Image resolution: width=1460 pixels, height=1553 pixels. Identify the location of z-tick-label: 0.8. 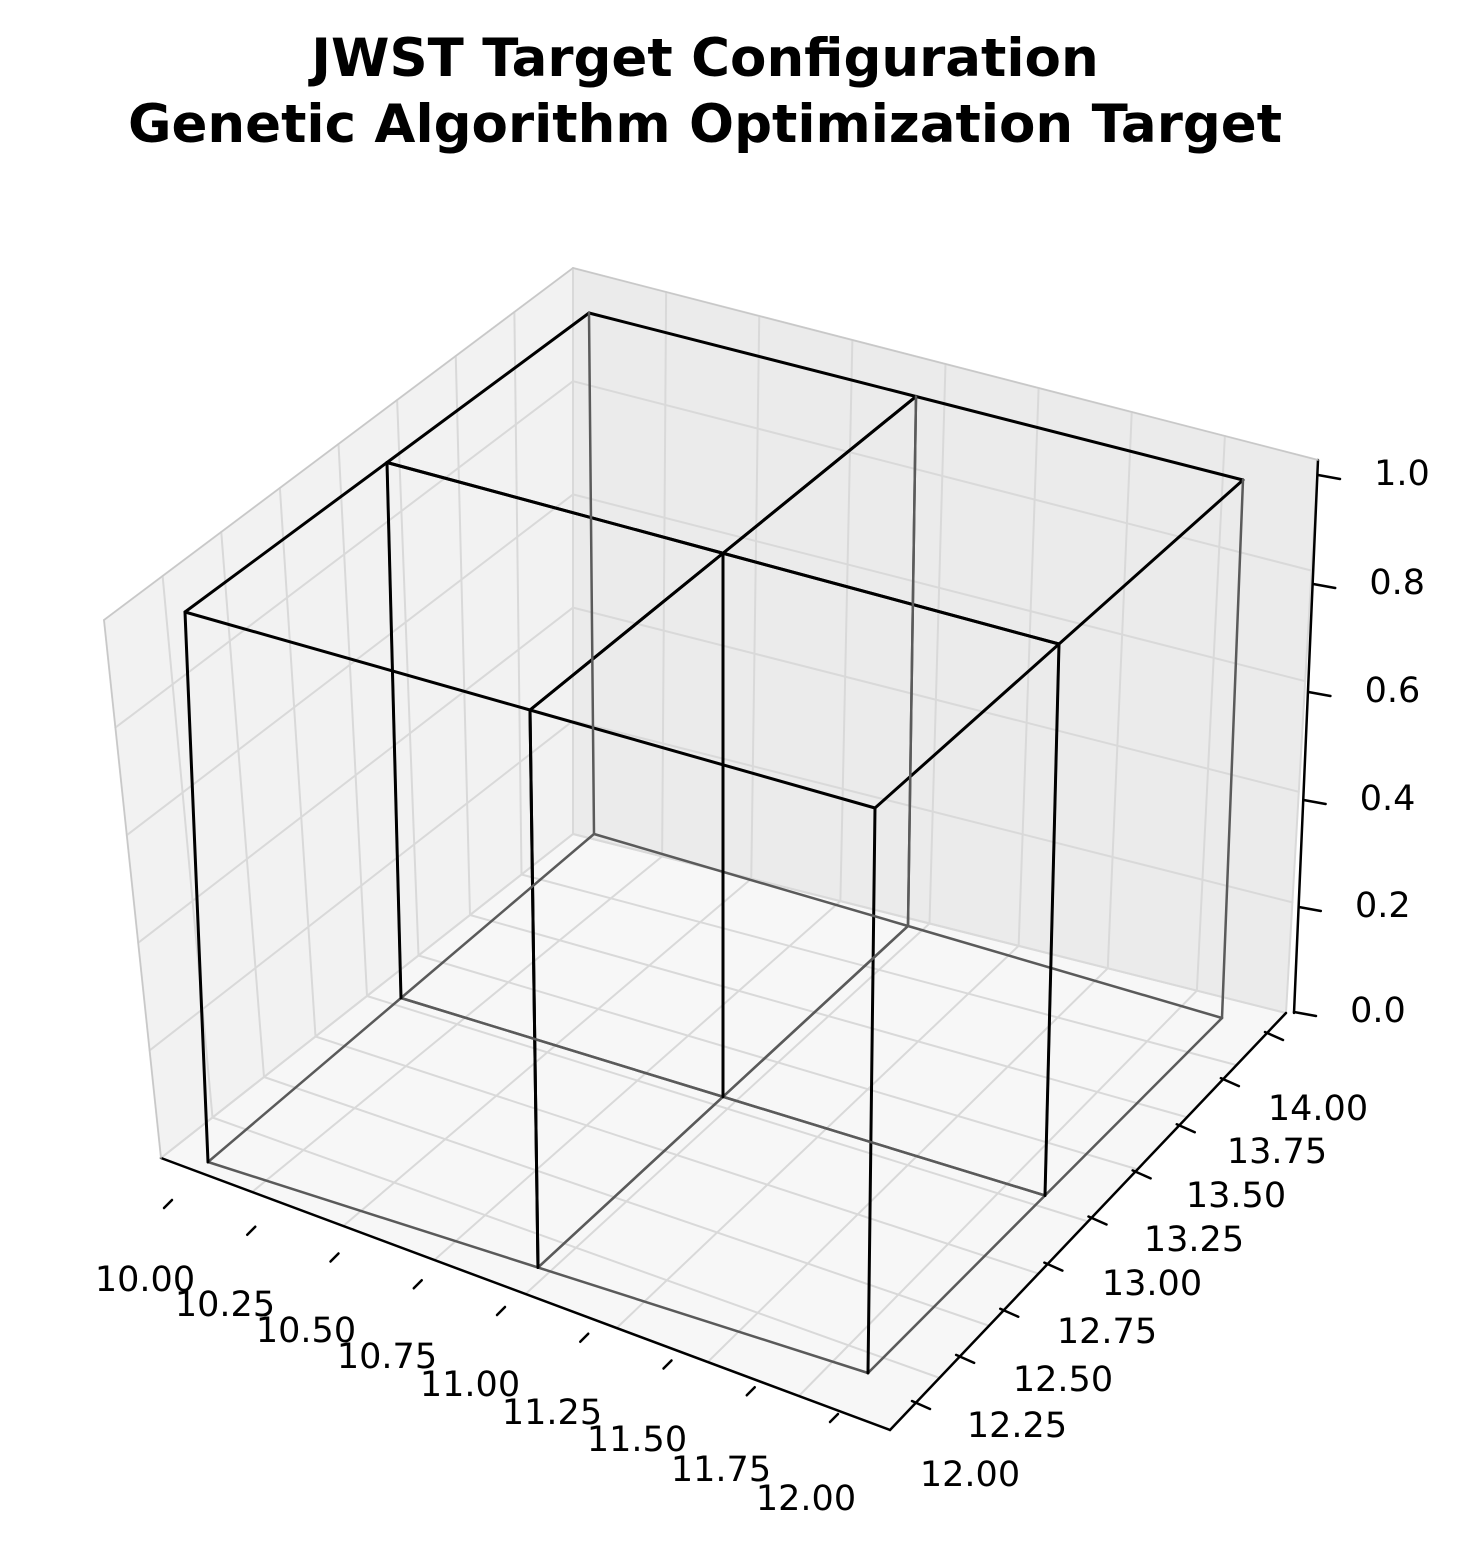
(1397, 583).